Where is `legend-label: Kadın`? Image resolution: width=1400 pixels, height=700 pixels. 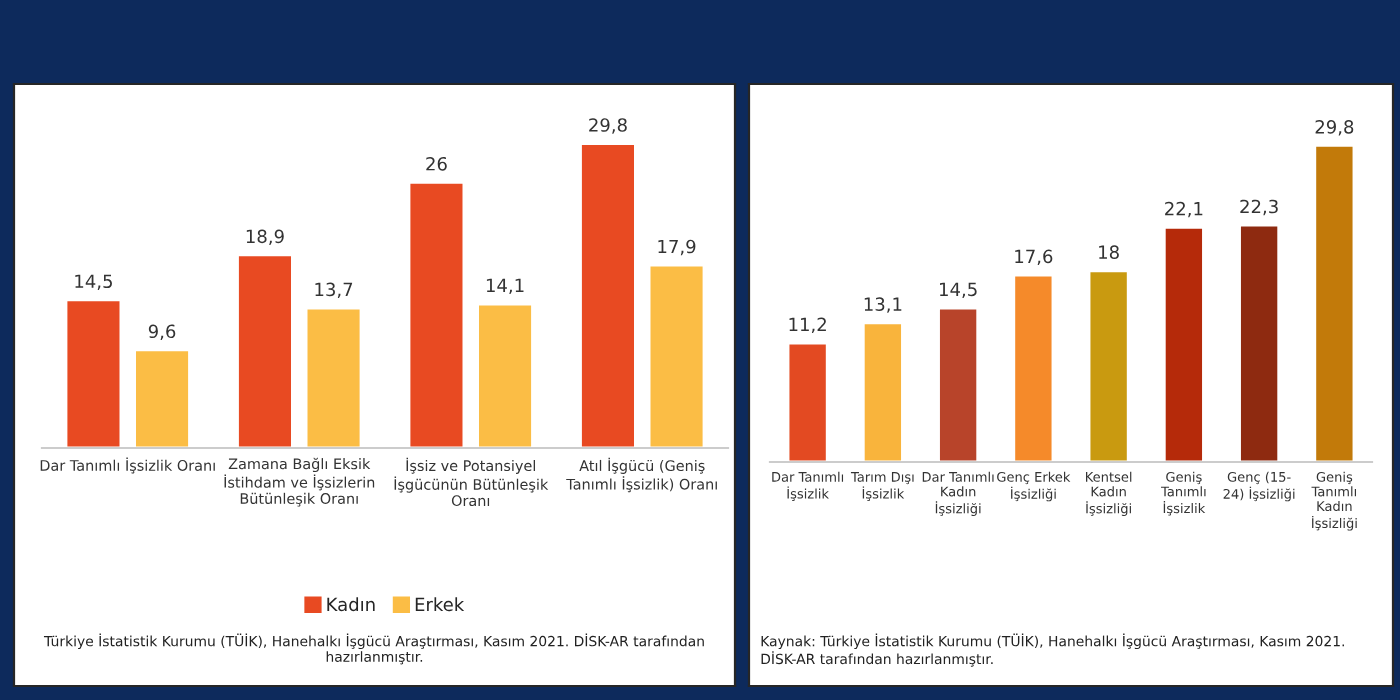
legend-label: Kadın is located at coordinates (351, 604).